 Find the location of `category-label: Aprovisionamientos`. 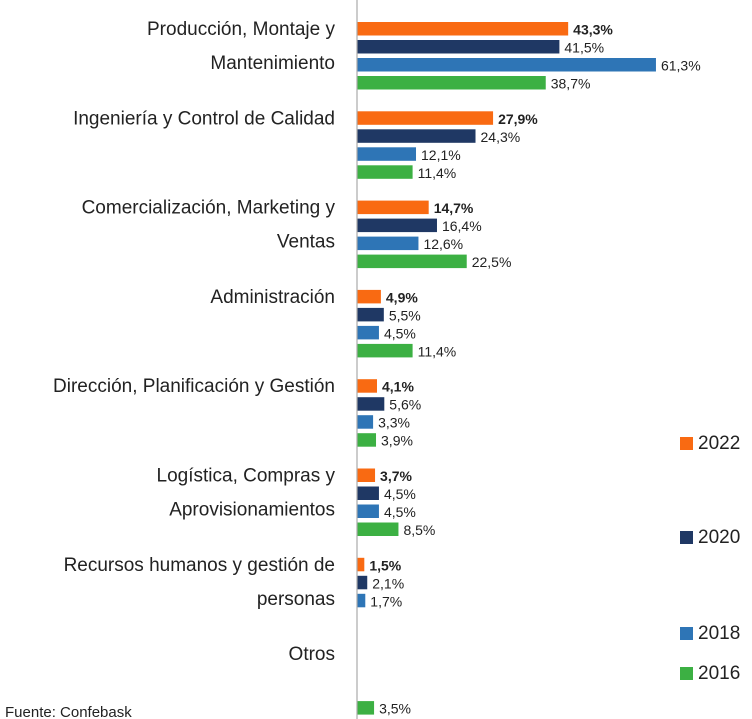

category-label: Aprovisionamientos is located at coordinates (252, 510).